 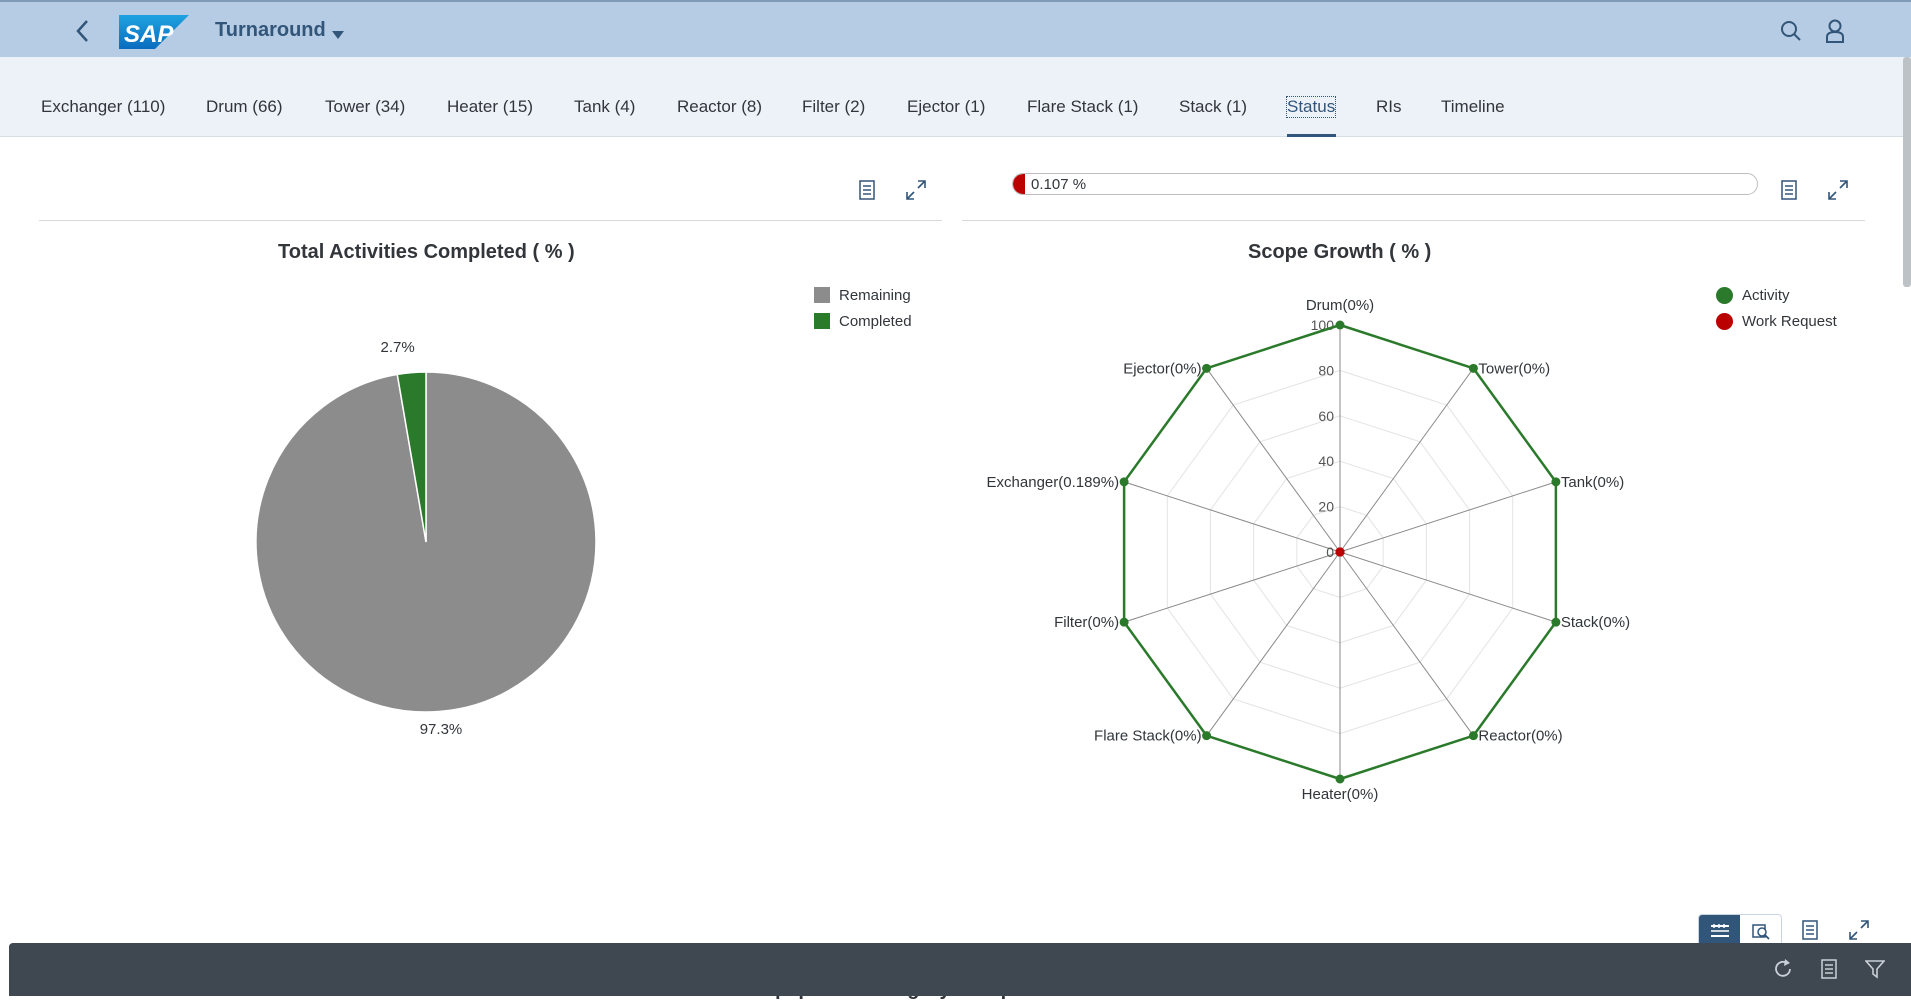 I want to click on svg-text: SAP, so click(x=149, y=34).